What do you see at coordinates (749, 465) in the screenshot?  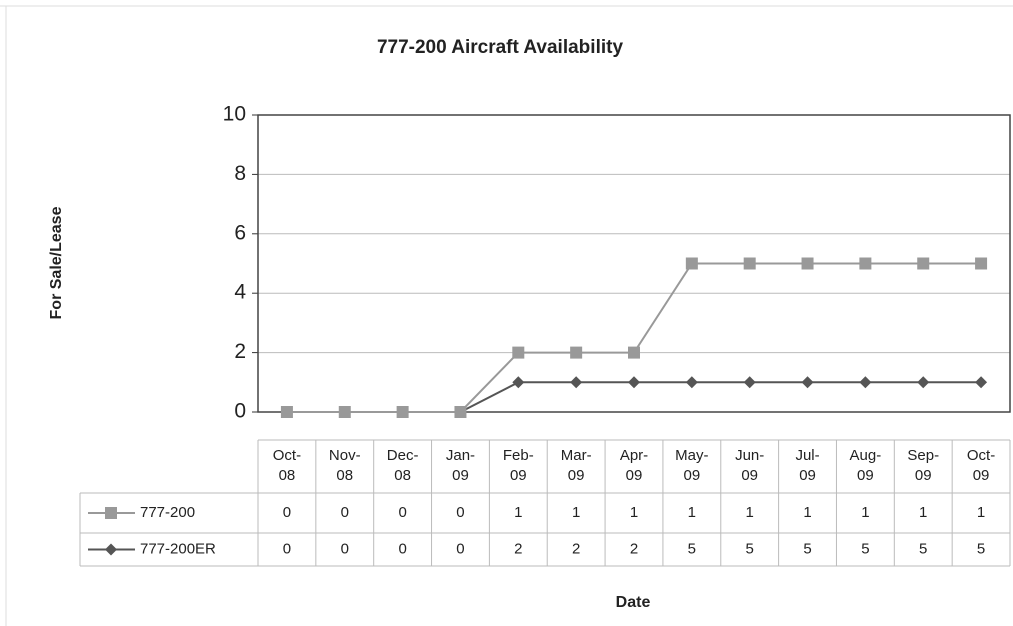 I see `x-tick-label: Jun- 09` at bounding box center [749, 465].